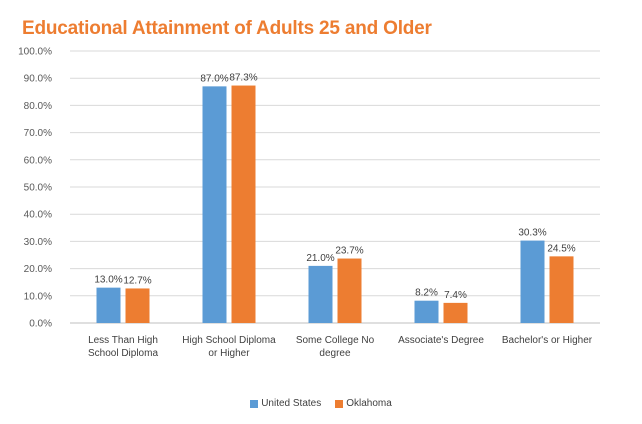 The height and width of the screenshot is (424, 642). I want to click on x-tick-label: Some College No, so click(335, 340).